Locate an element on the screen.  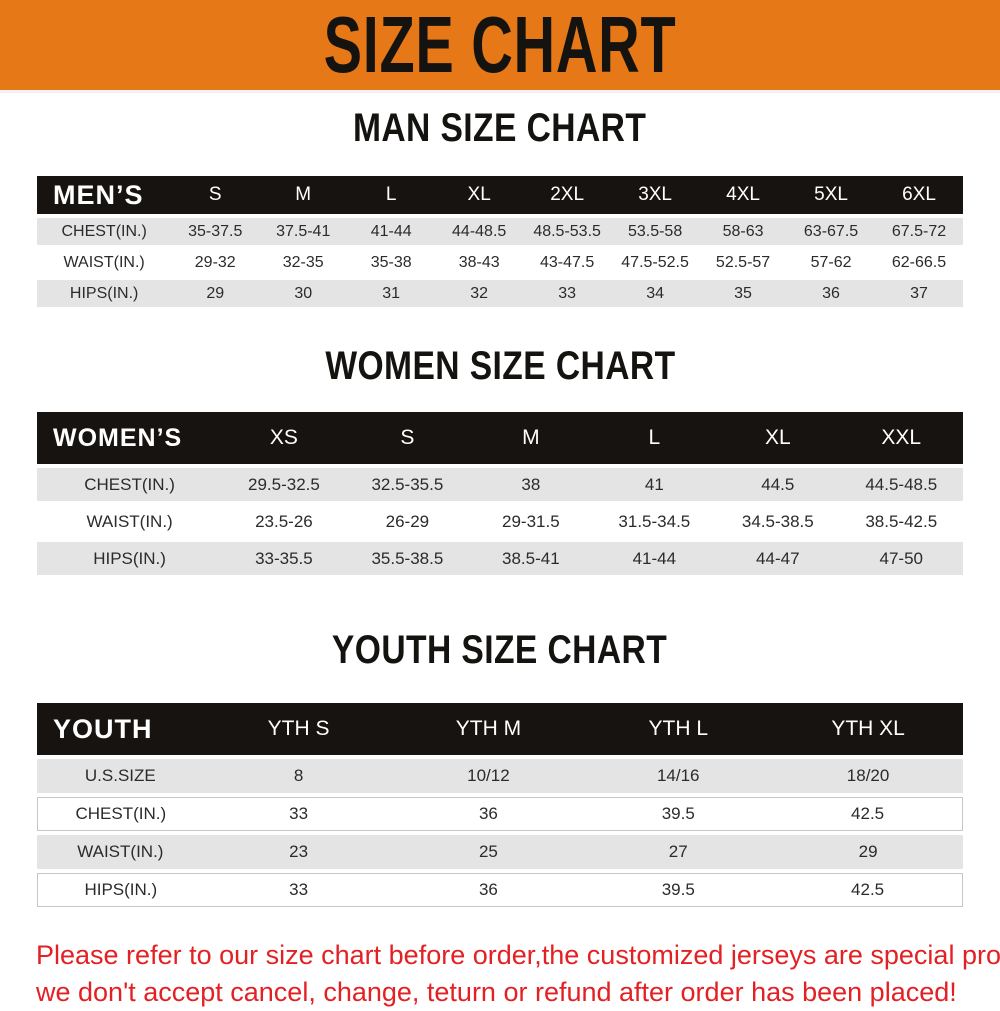
size-value-cell: 30 is located at coordinates (303, 293).